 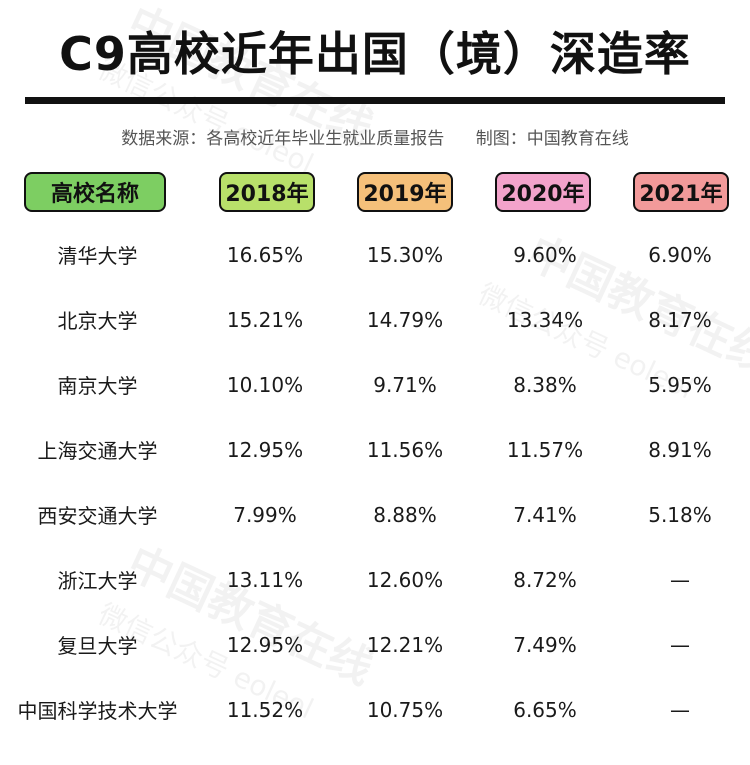 I want to click on header-school-name: 高校名称, so click(x=95, y=192).